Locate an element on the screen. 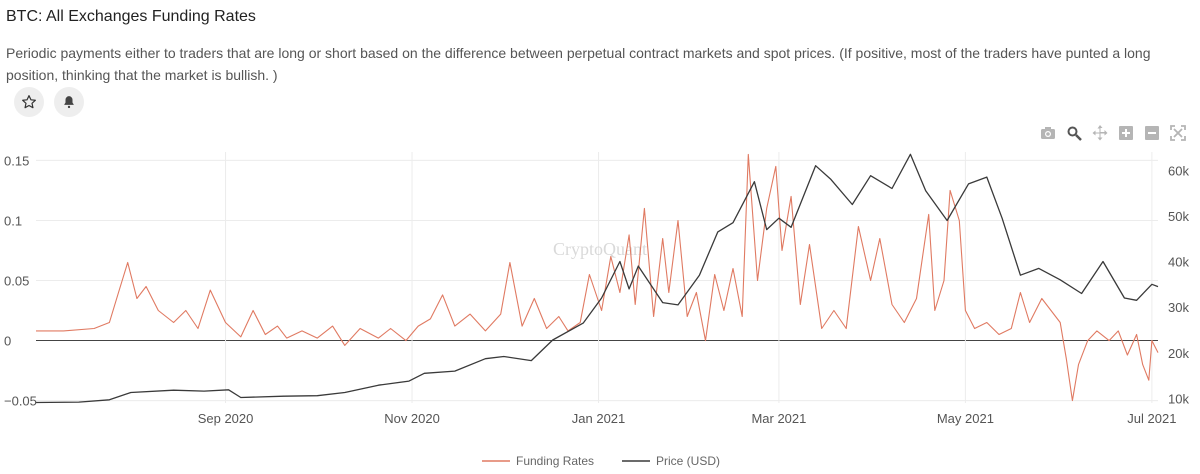 This screenshot has width=1200, height=474. y-right-tick-label: 50k is located at coordinates (1178, 216).